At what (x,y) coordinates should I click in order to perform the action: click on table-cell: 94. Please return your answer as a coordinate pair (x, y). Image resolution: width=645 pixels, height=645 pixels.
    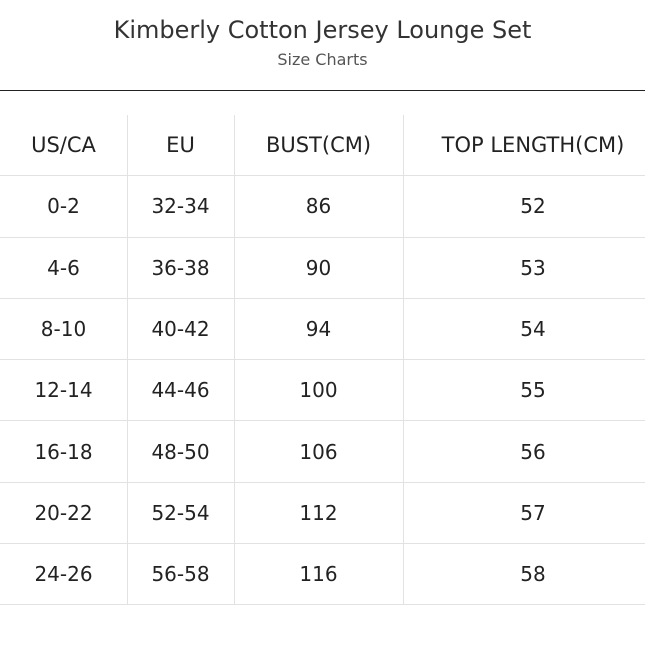
    Looking at the image, I should click on (318, 330).